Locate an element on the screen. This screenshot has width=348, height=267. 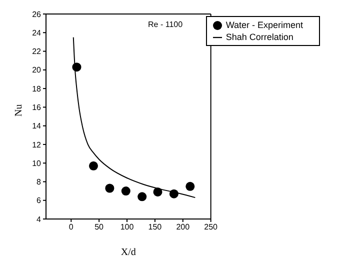
x-tick-label: 250 is located at coordinates (211, 227).